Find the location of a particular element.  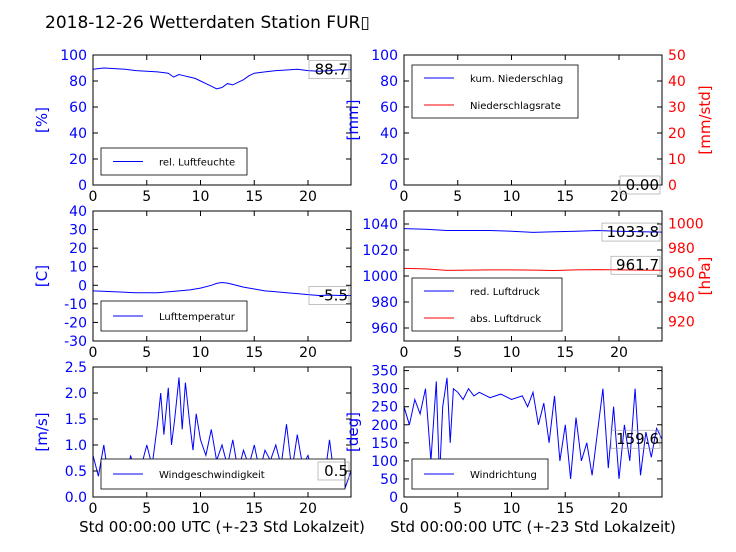

y-axis-label: [deg] is located at coordinates (353, 432).